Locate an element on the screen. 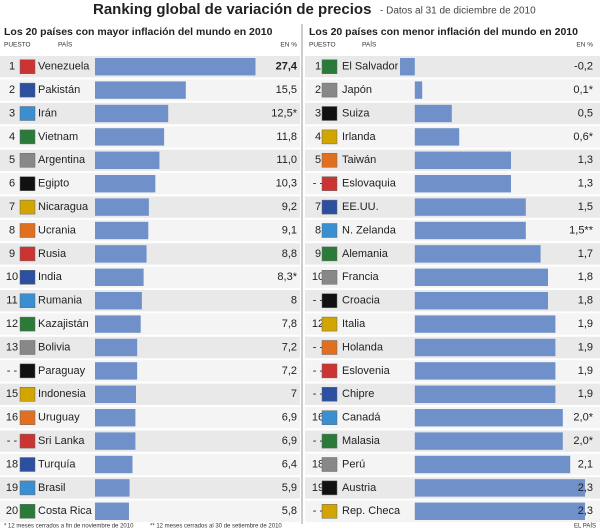 The width and height of the screenshot is (600, 532). rank: 3 is located at coordinates (12, 113).